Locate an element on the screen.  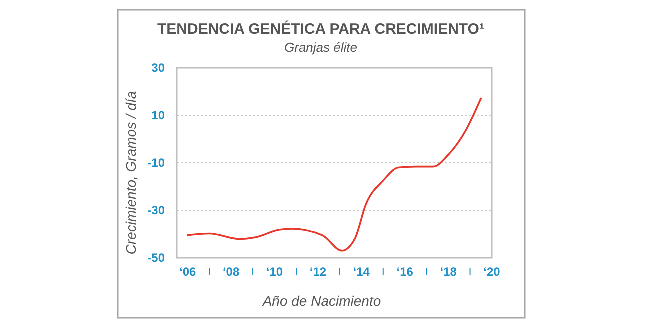
y-tick-label: -50 is located at coordinates (157, 258).